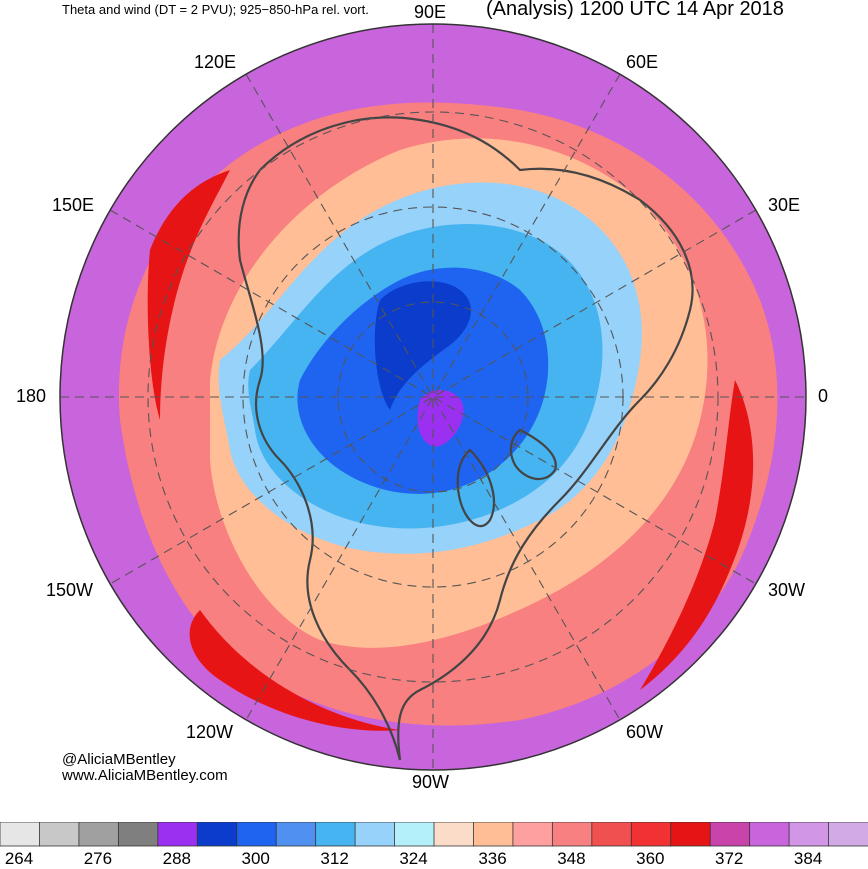 The image size is (868, 869). What do you see at coordinates (635, 10) in the screenshot?
I see `map-title: (Analysis) 1200 UTC 14 Apr 2018` at bounding box center [635, 10].